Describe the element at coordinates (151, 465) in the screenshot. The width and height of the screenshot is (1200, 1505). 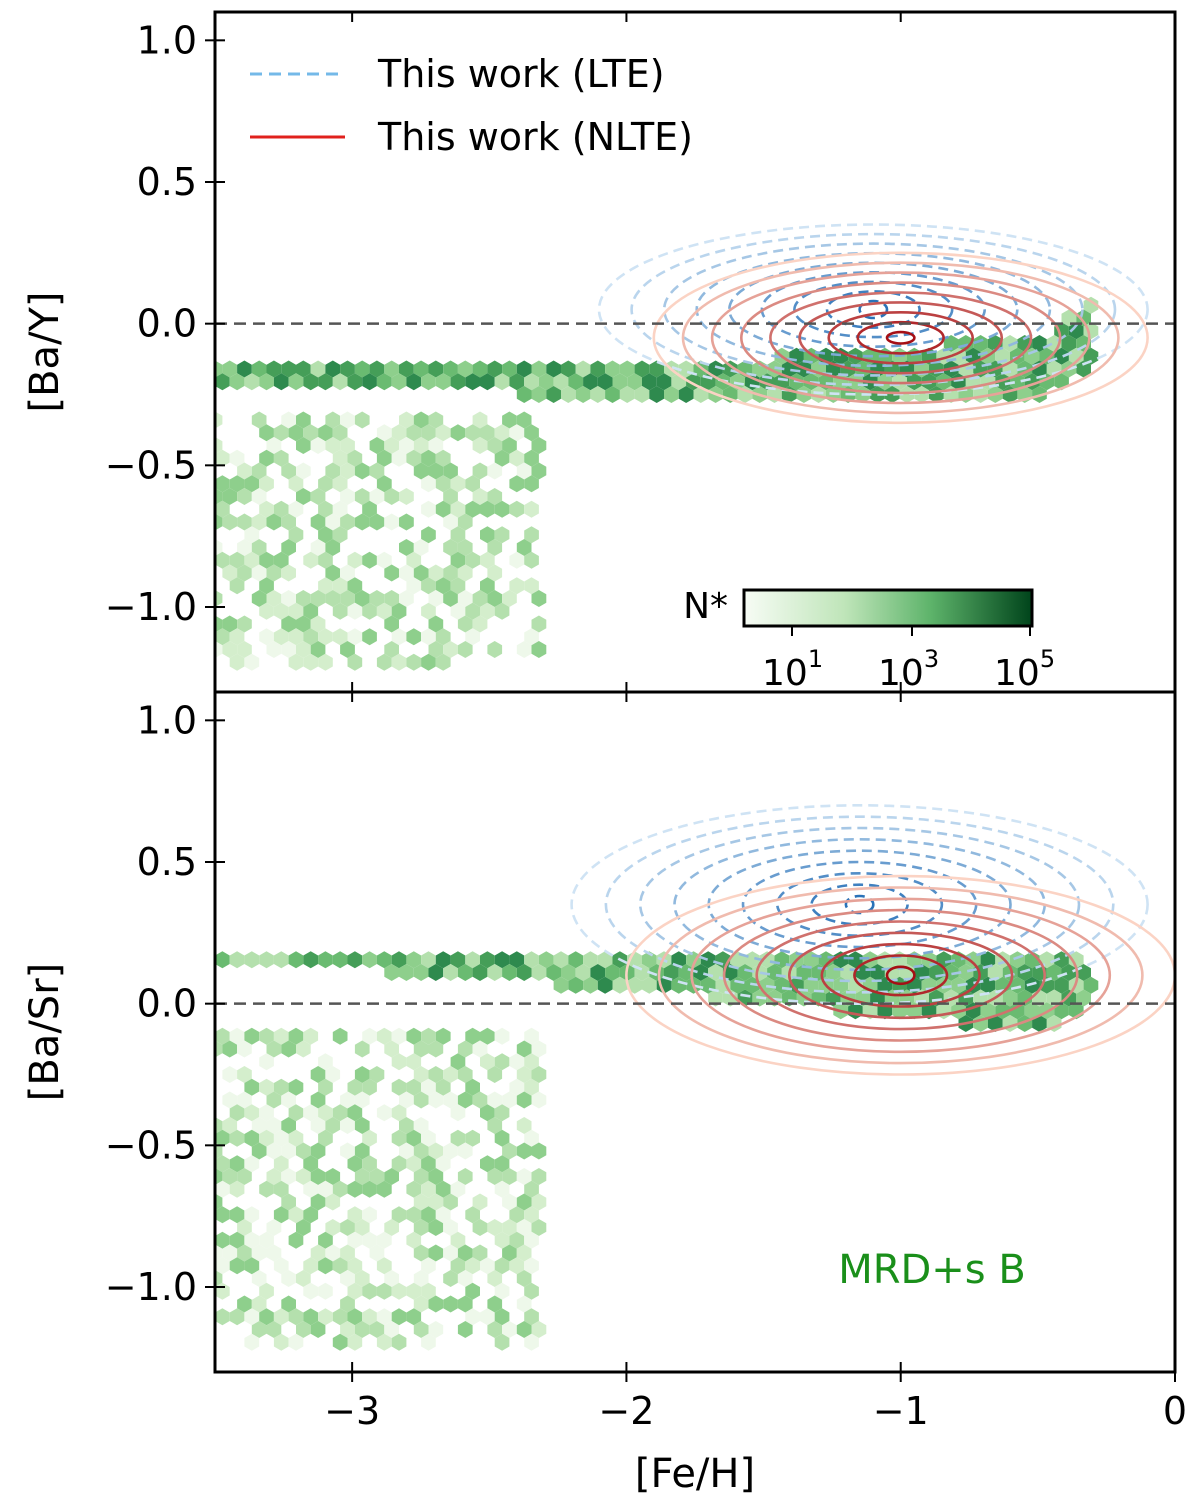
I see `y-tick-label: −0.5` at that location.